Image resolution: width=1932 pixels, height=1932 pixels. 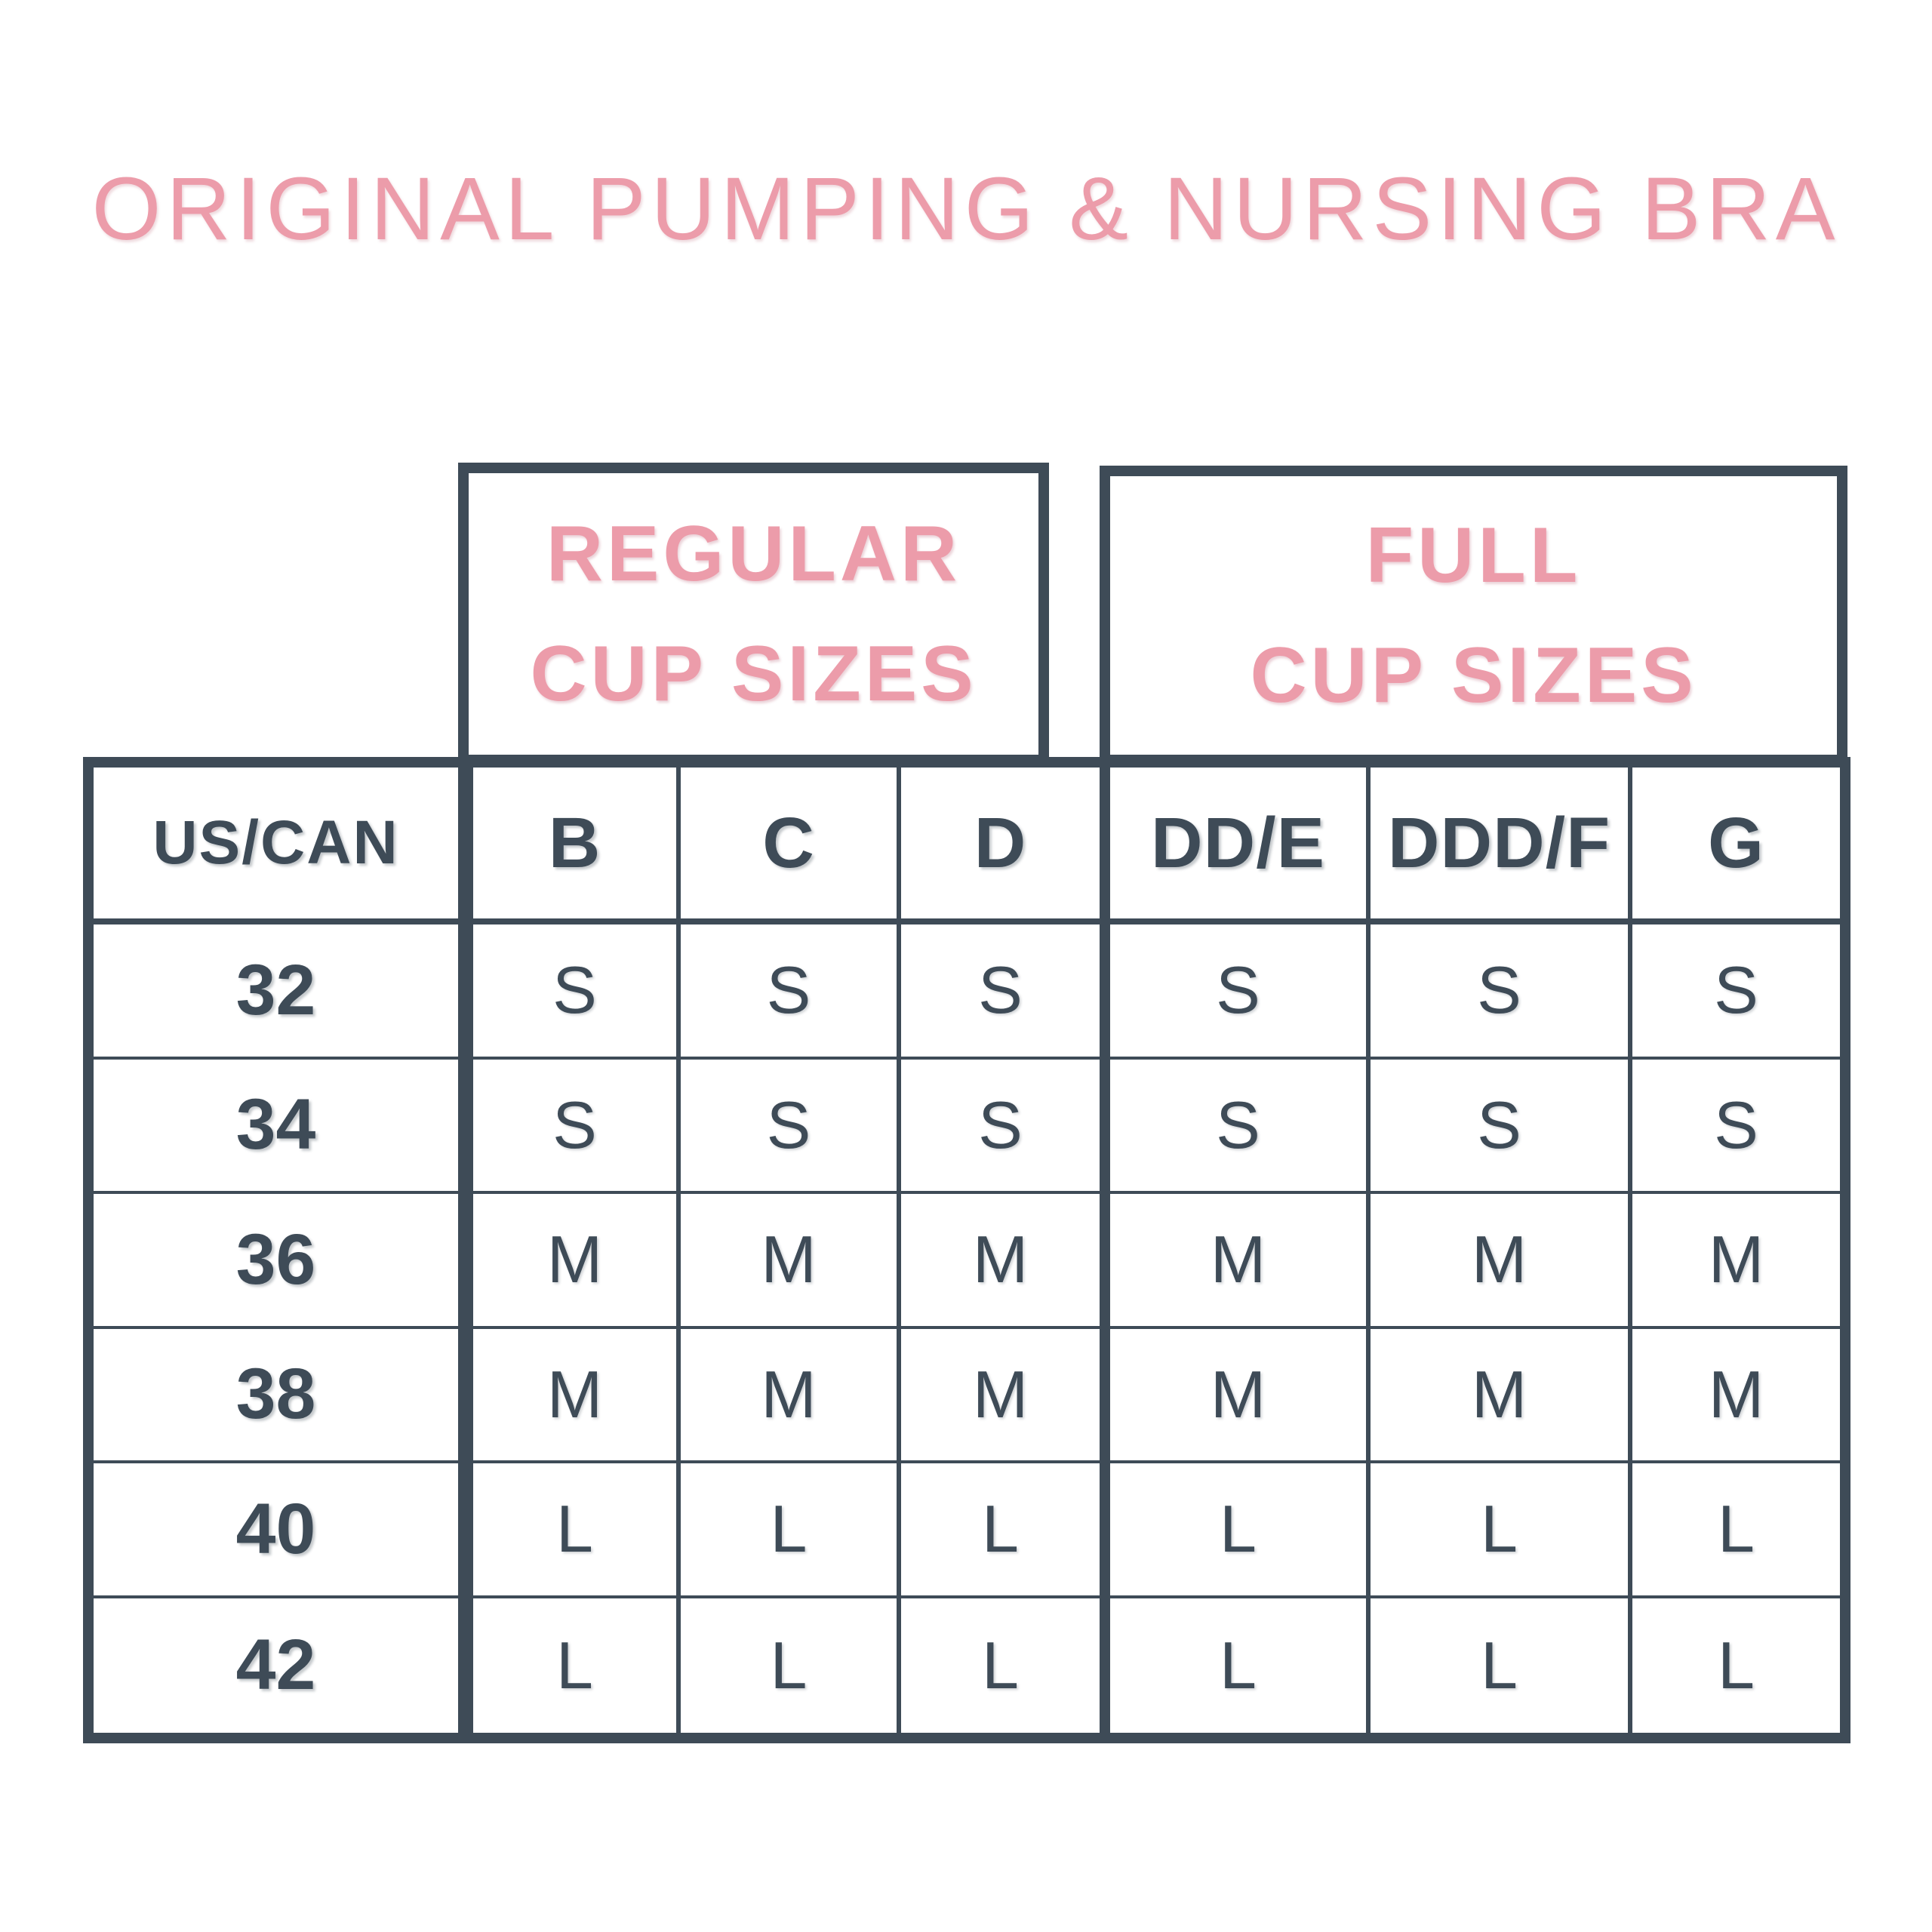 I want to click on corner-header-us-can: US/CAN, so click(x=283, y=846).